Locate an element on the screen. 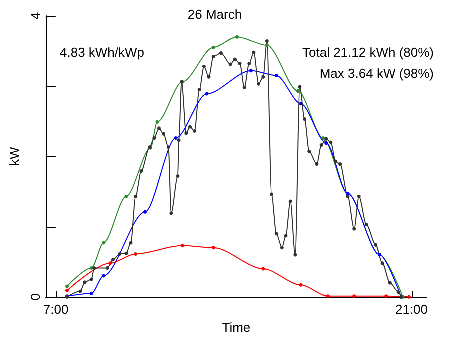 The image size is (452, 339). annotation: Total 21.12 kWh (80%) is located at coordinates (368, 52).